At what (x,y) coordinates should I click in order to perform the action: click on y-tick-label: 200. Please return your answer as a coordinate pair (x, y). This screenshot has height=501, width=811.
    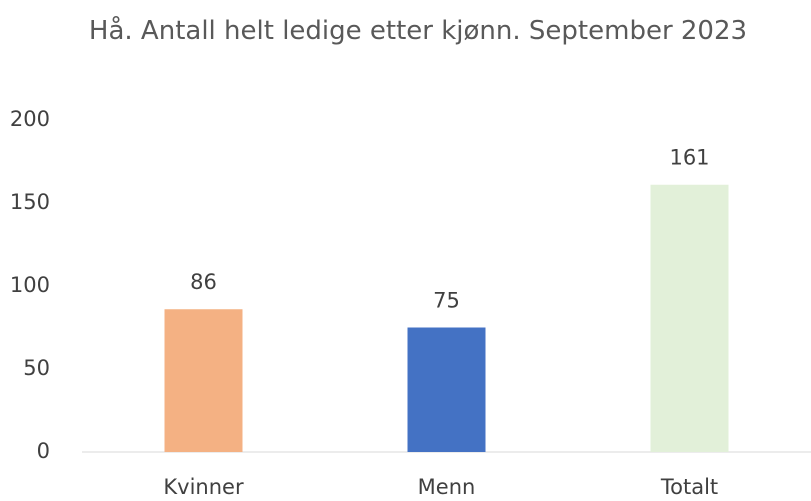
    Looking at the image, I should click on (30, 119).